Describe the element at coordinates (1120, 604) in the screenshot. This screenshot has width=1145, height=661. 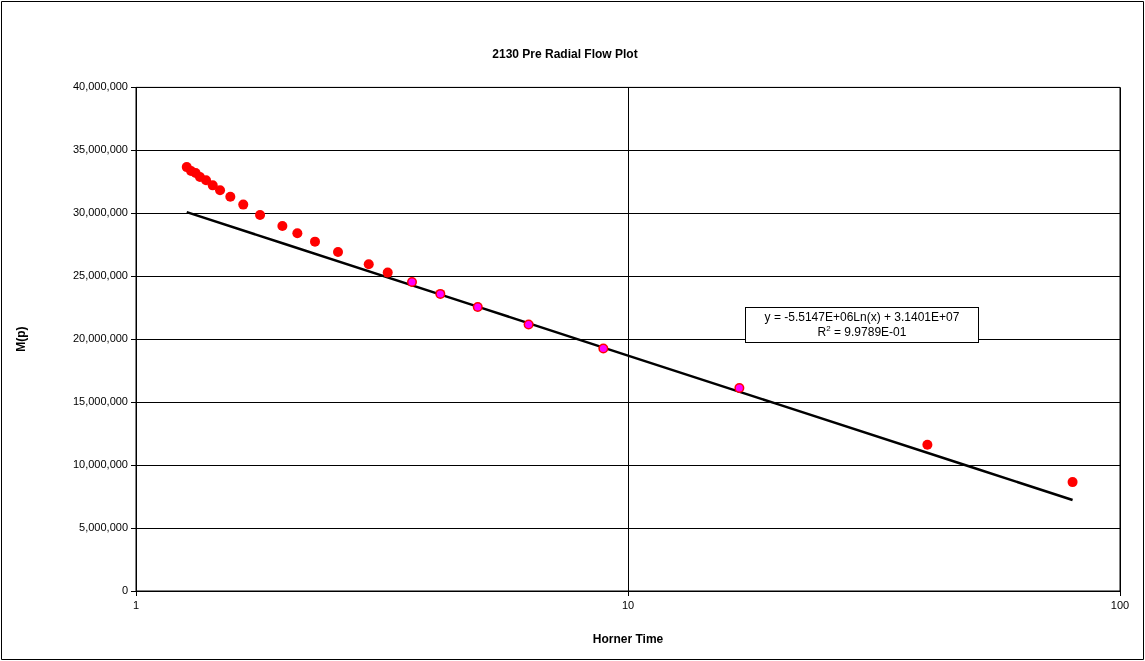
I see `x-tick-label: 100` at that location.